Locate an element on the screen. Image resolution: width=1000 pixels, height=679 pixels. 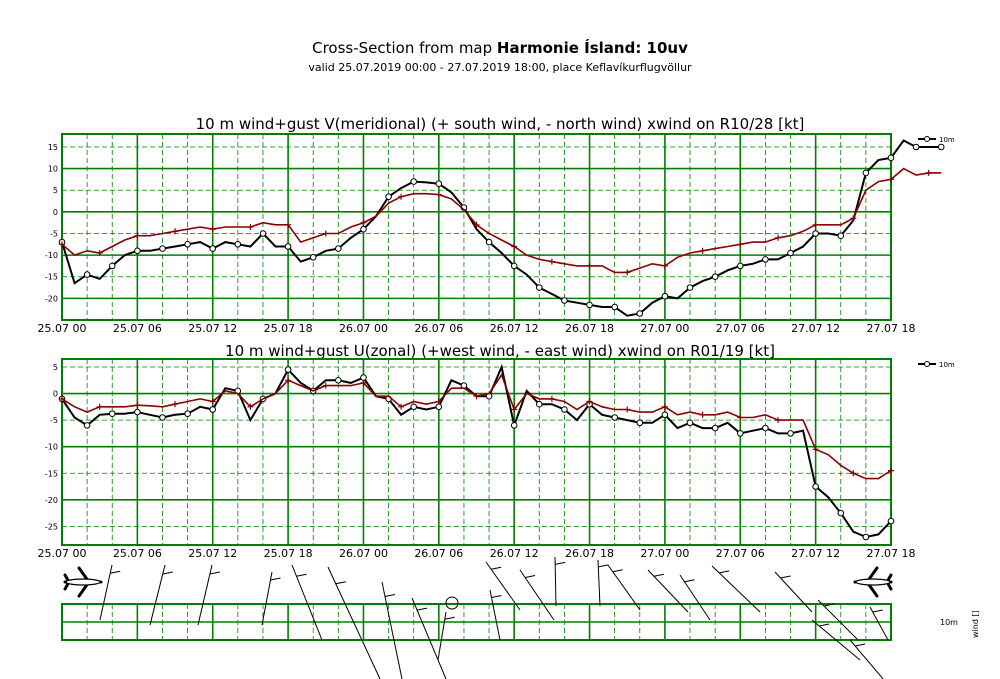
y-tick-label: 5 is located at coordinates (55, 367).